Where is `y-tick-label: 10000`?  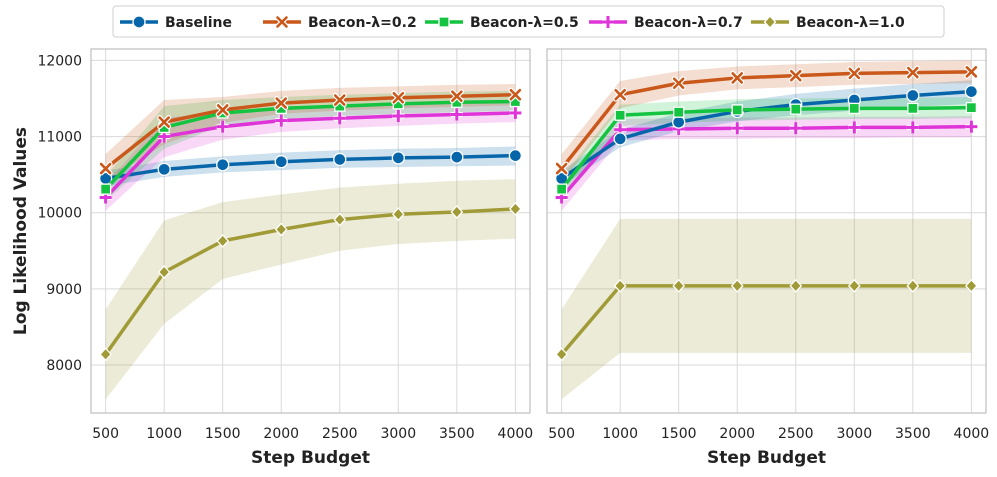
y-tick-label: 10000 is located at coordinates (59, 214).